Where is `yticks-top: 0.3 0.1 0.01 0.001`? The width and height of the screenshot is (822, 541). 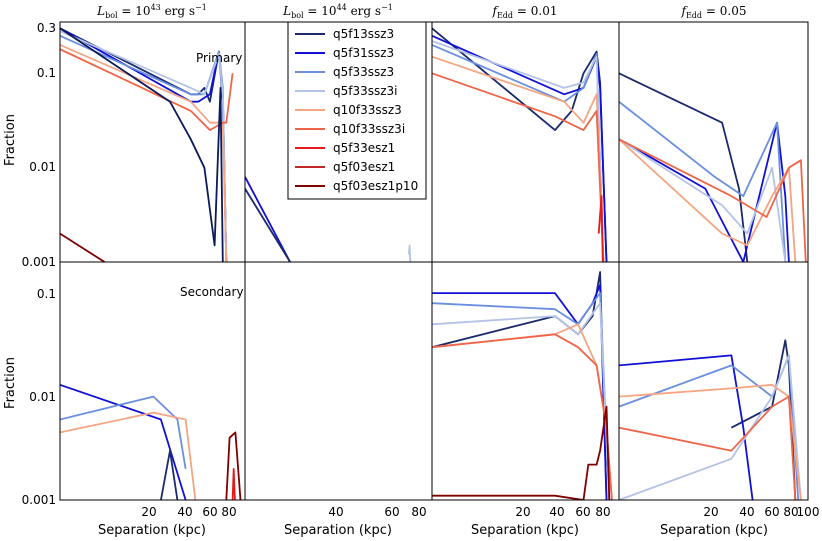 yticks-top: 0.3 0.1 0.01 0.001 is located at coordinates (39, 145).